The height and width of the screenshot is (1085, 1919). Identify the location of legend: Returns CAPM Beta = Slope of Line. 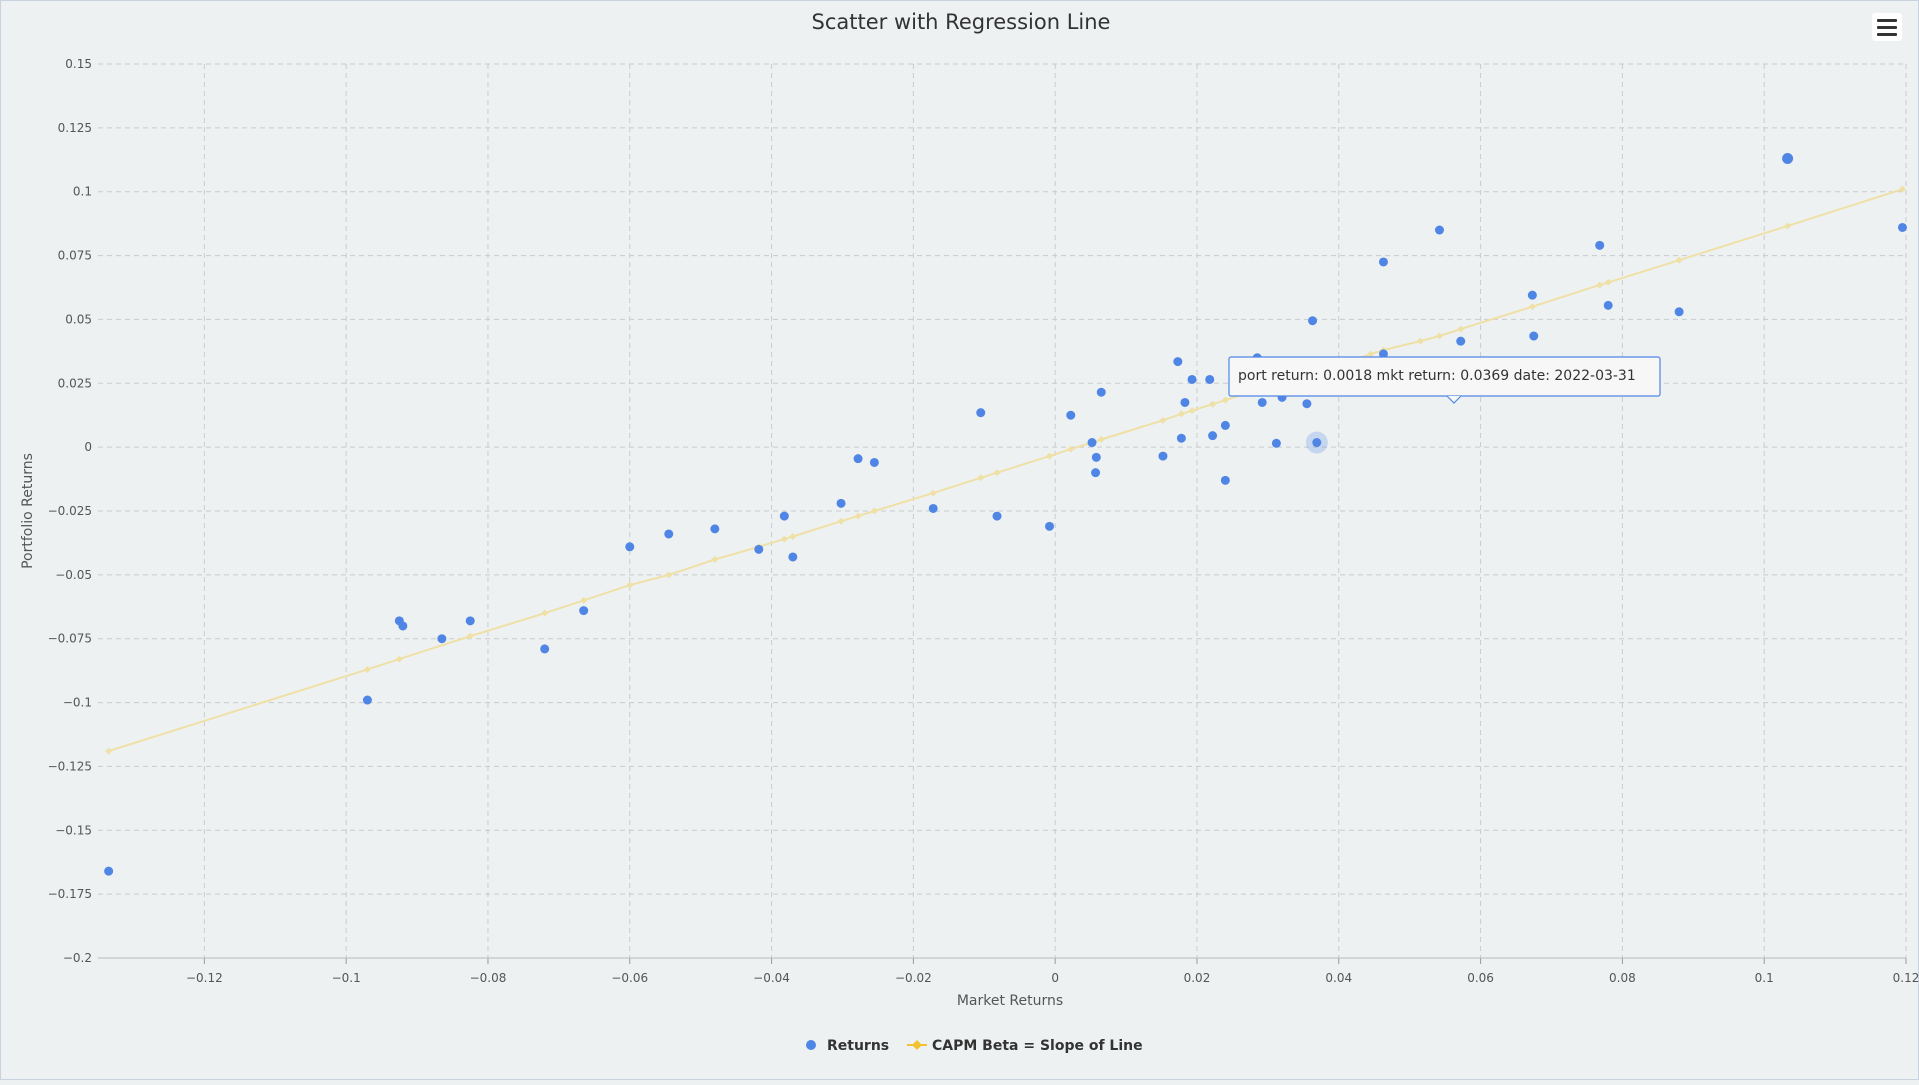
(974, 1046).